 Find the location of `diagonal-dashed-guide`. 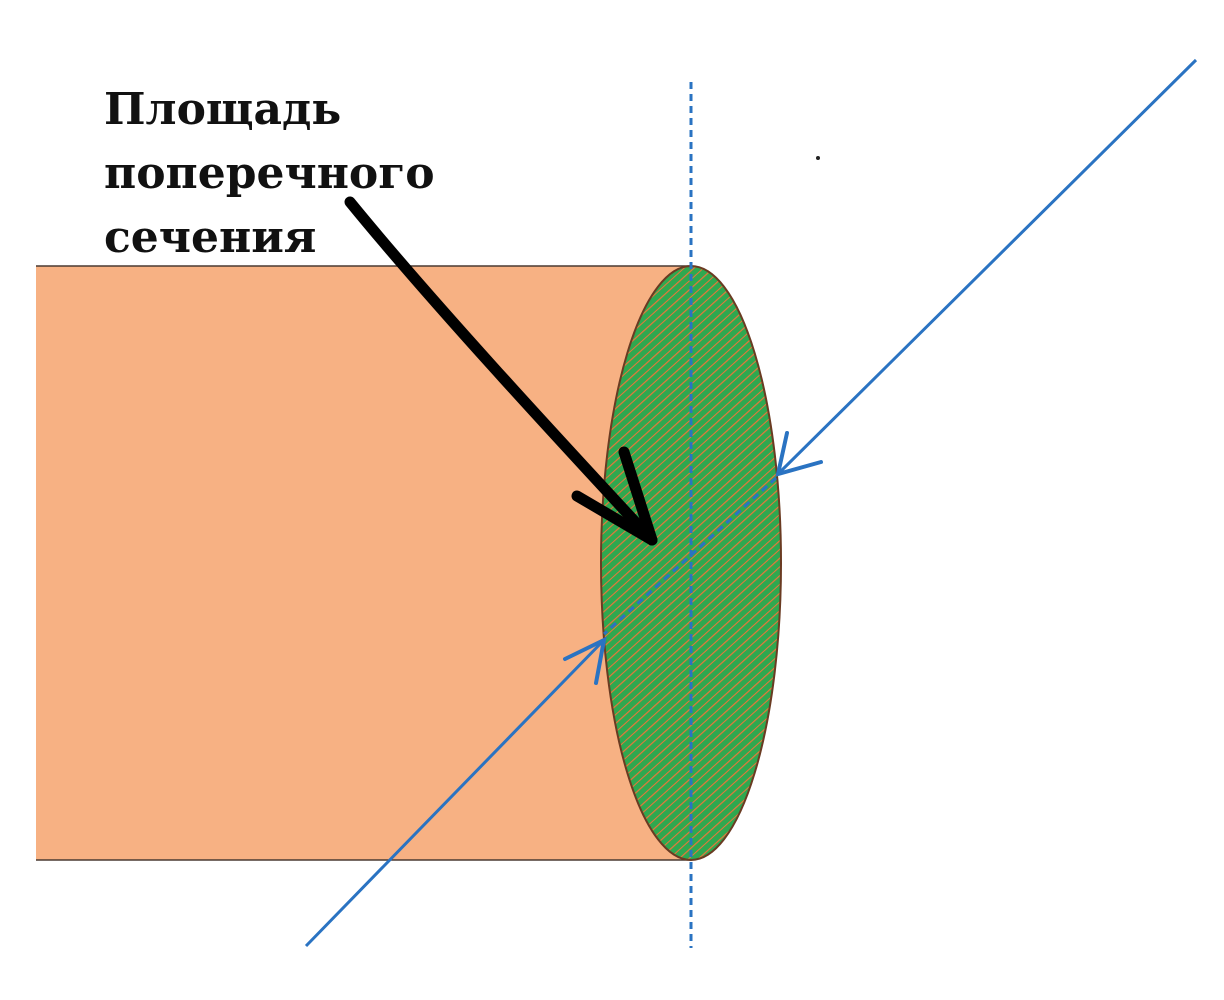

diagonal-dashed-guide is located at coordinates (690, 556).